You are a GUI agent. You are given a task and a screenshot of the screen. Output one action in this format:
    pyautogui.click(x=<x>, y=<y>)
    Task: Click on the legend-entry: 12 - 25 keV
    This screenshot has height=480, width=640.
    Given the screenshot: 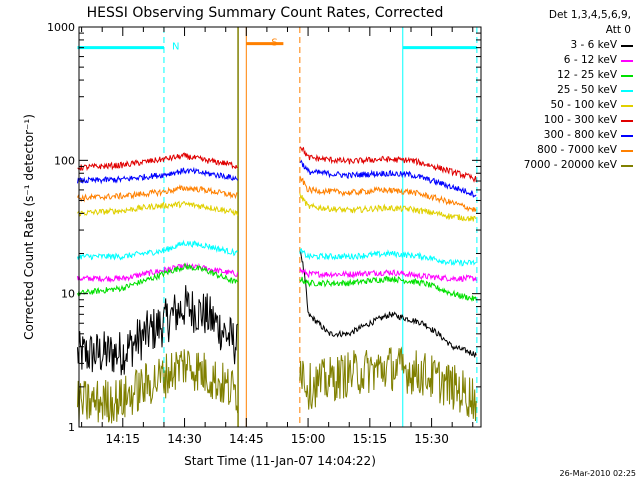 What is the action you would take?
    pyautogui.click(x=562, y=75)
    